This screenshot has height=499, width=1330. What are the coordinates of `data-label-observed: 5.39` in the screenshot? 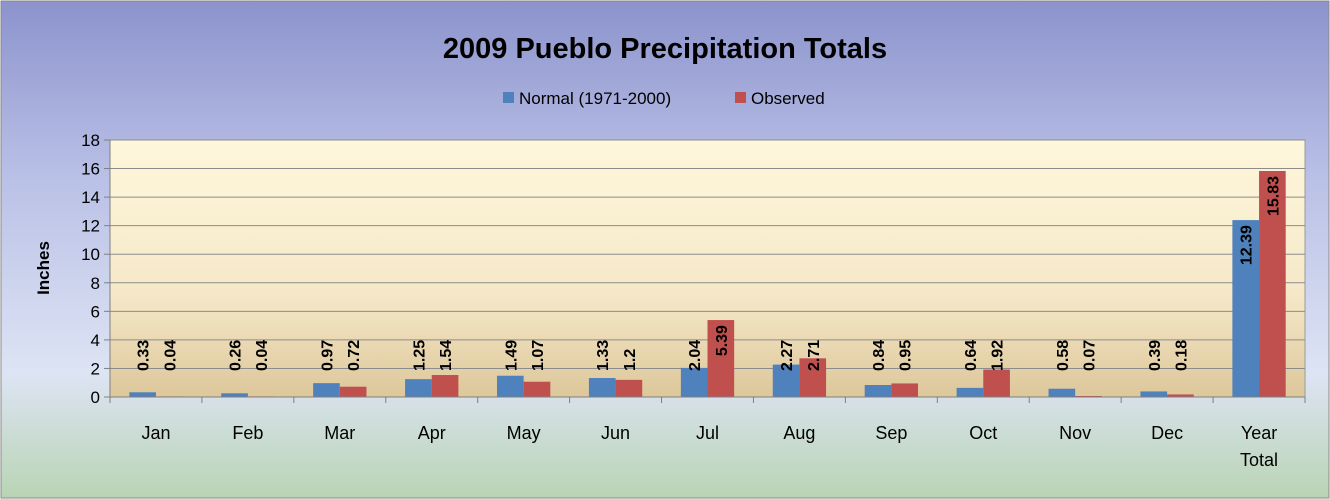 It's located at (722, 340).